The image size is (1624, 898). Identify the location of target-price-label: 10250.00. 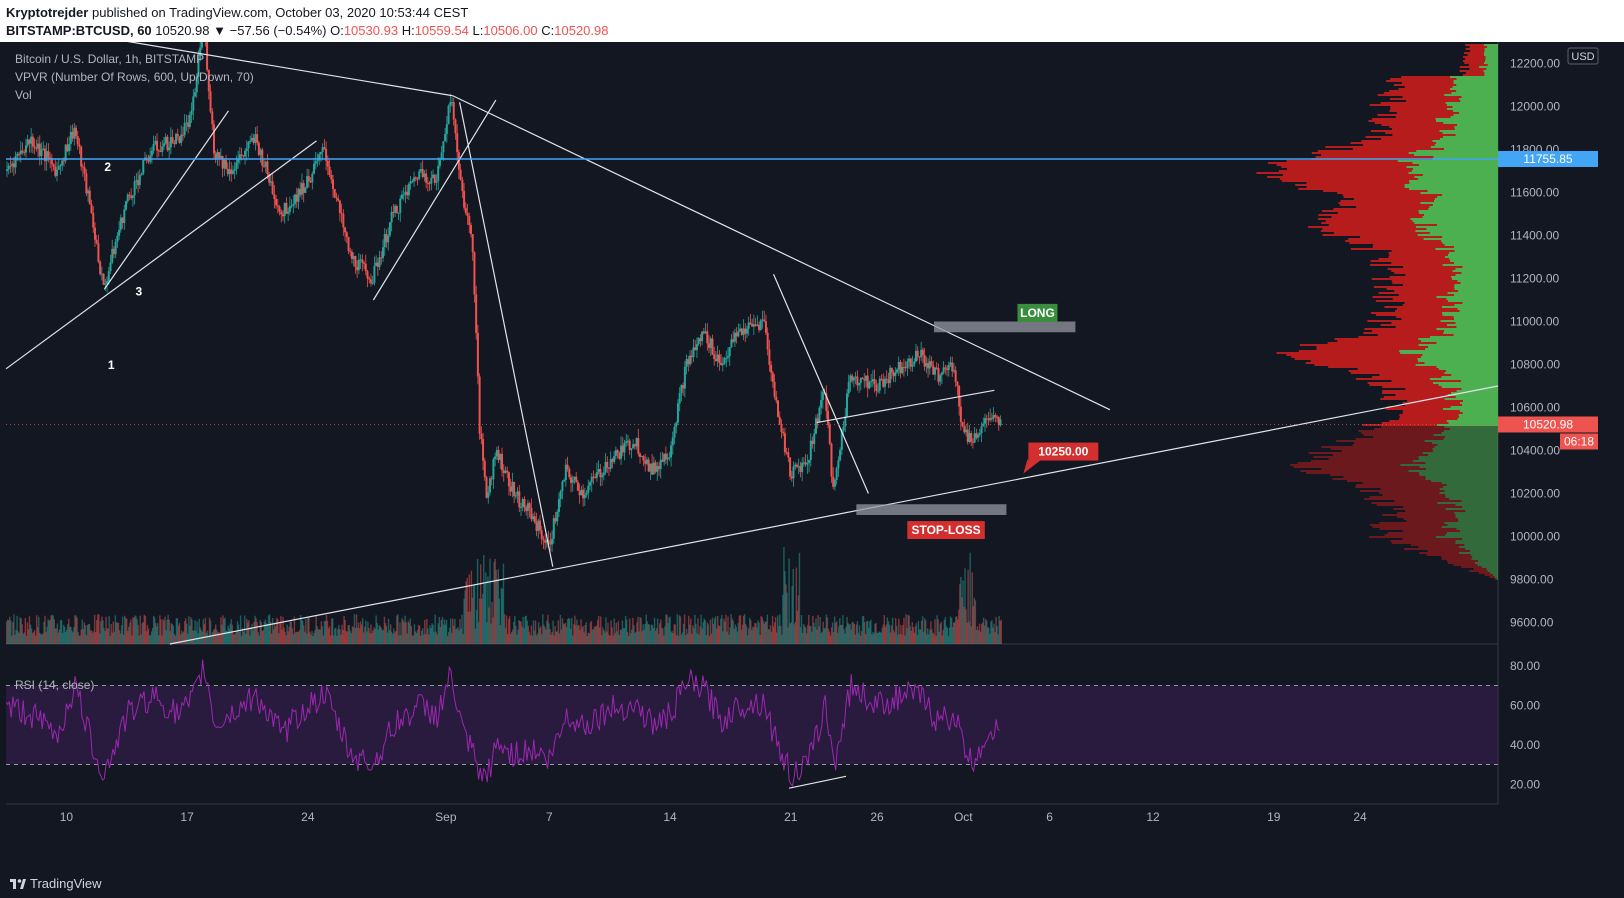
(1063, 452).